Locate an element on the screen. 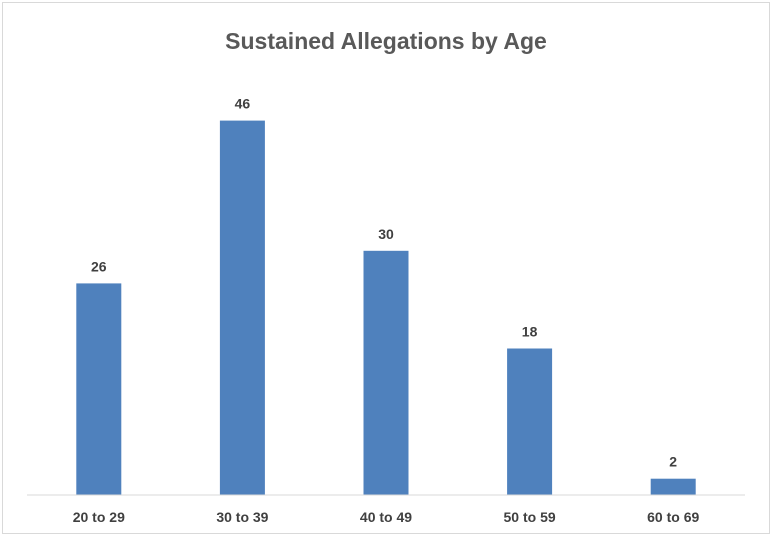 Image resolution: width=772 pixels, height=536 pixels. x-tick-label-50-to-59: 50 to 59 is located at coordinates (530, 517).